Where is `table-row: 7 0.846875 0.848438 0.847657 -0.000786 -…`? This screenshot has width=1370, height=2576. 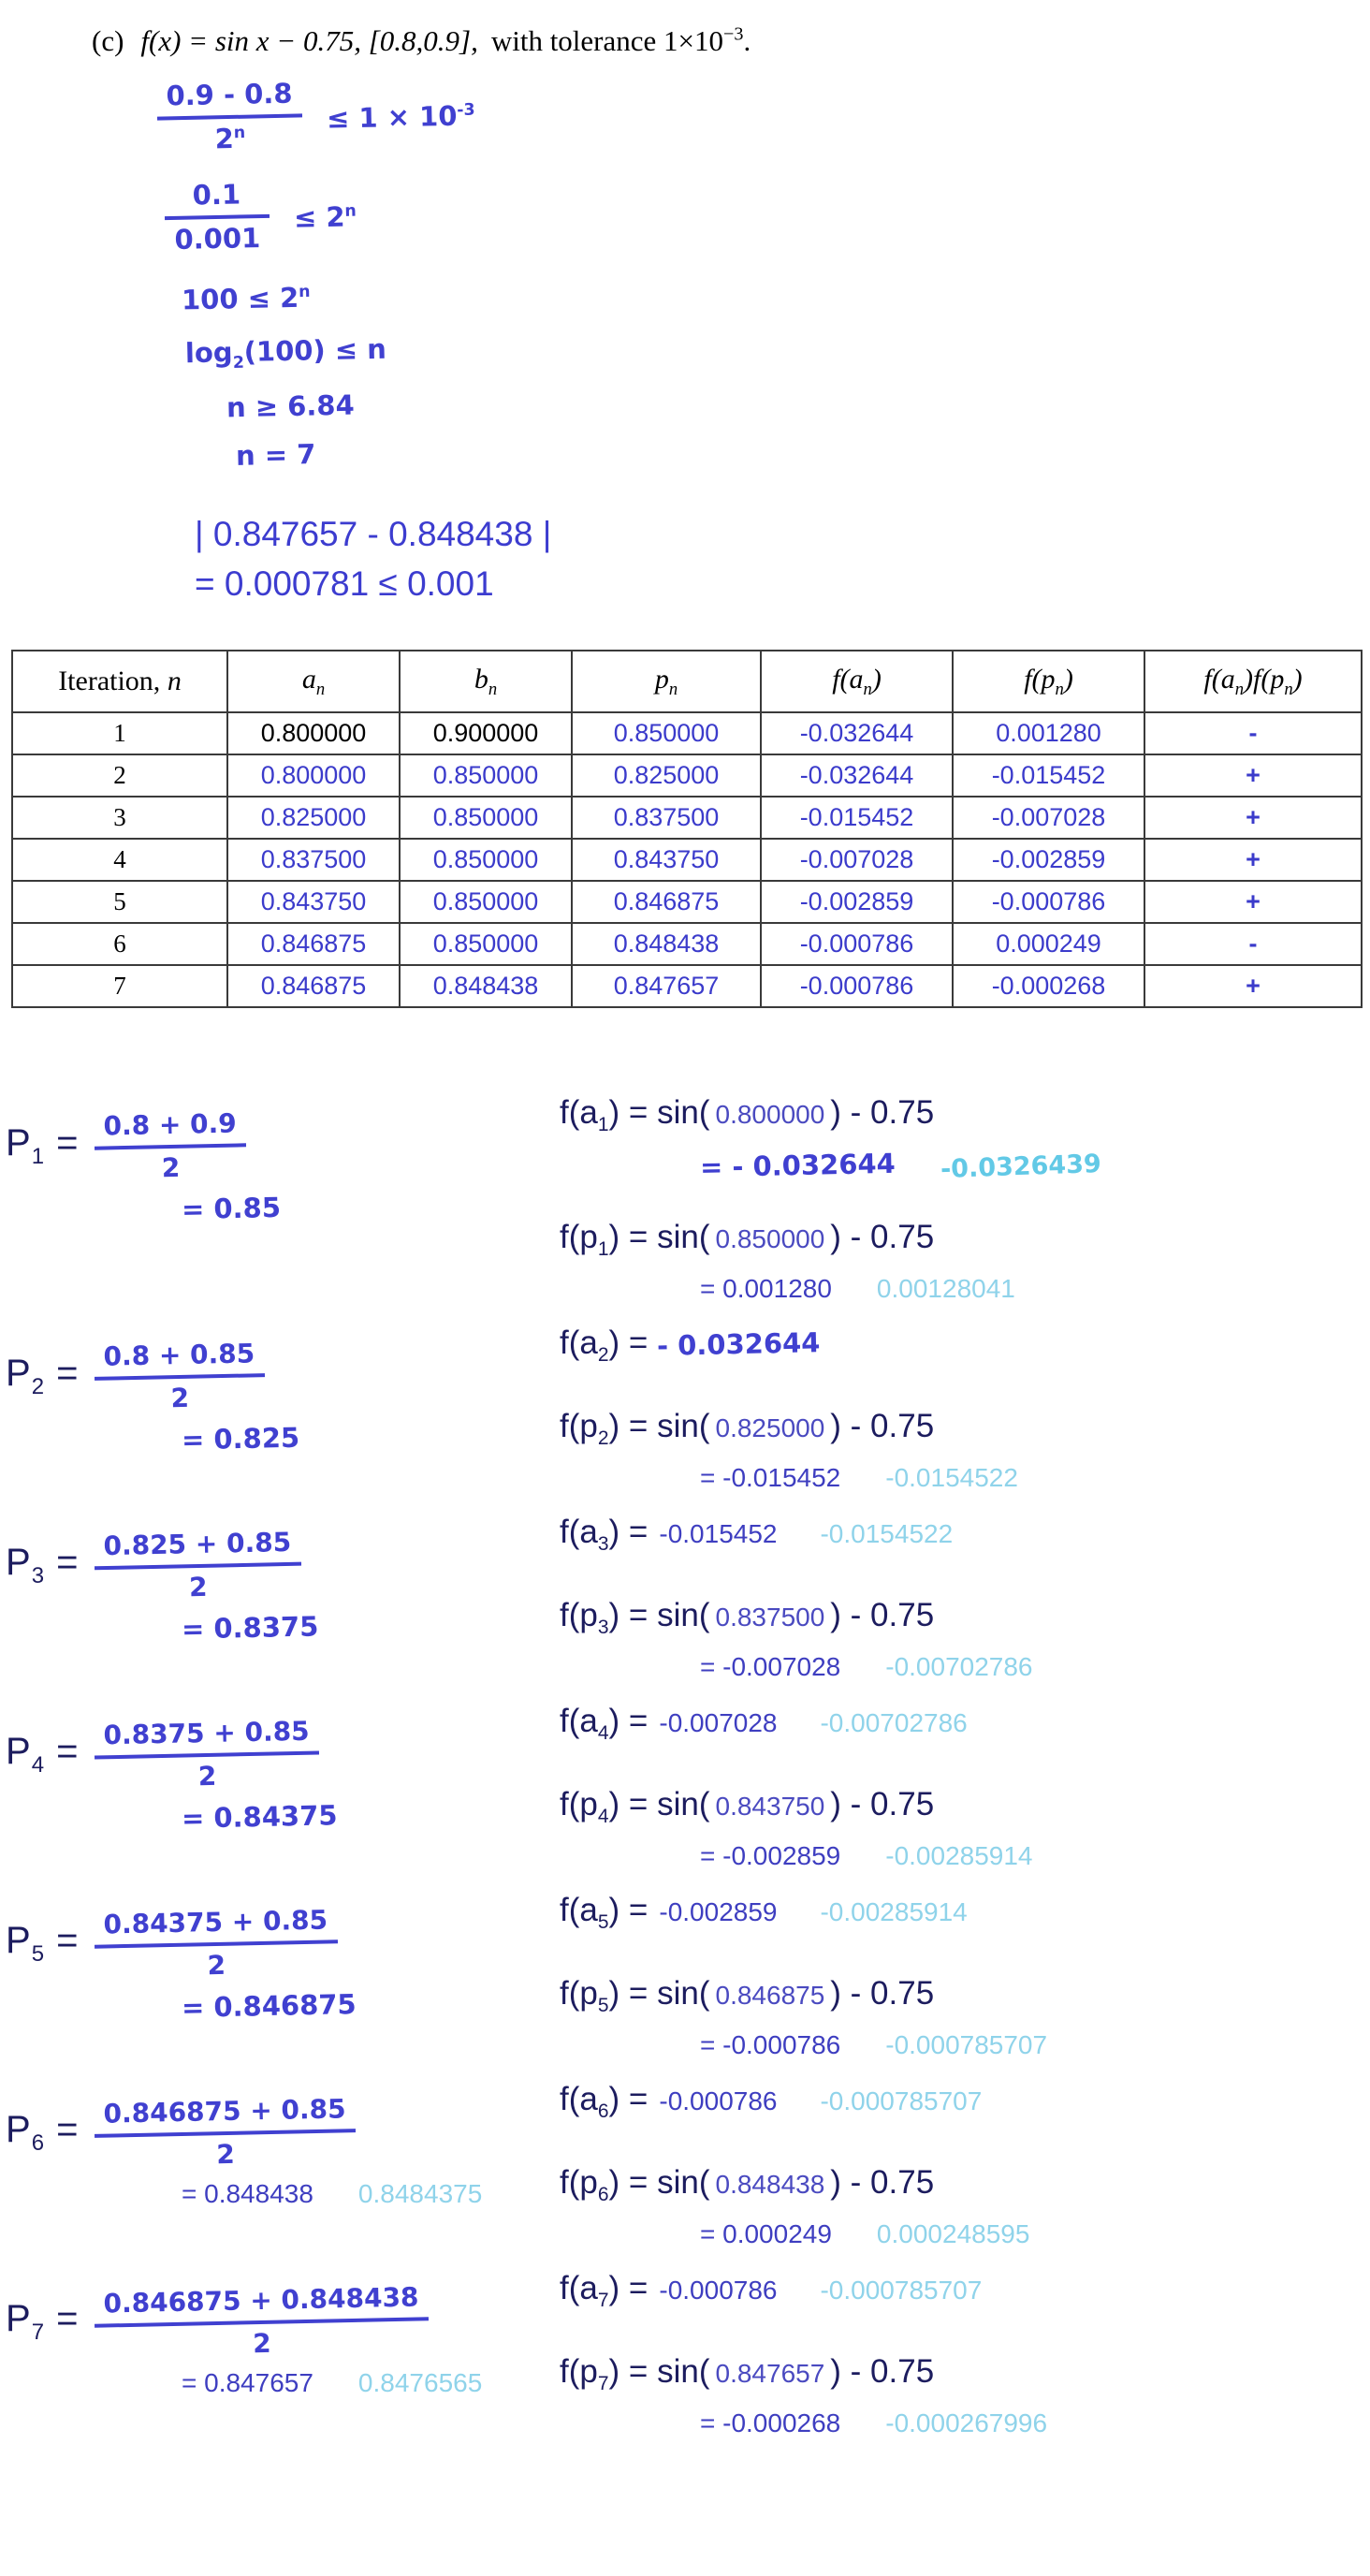
table-row: 7 0.846875 0.848438 0.847657 -0.000786 -… is located at coordinates (687, 986).